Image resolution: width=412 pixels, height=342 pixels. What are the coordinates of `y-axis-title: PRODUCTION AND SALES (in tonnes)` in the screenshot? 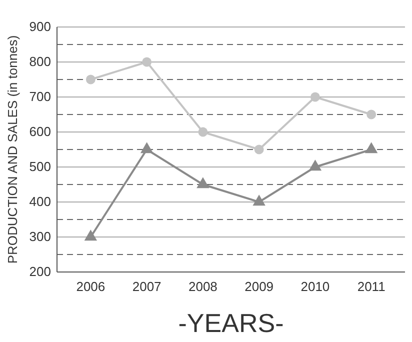 It's located at (12, 149).